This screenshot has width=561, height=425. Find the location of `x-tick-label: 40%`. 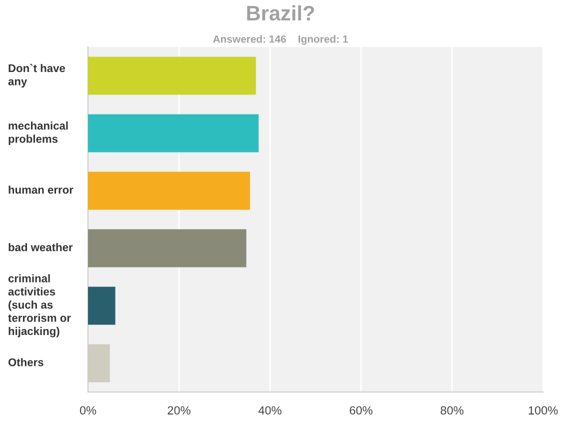

x-tick-label: 40% is located at coordinates (270, 410).